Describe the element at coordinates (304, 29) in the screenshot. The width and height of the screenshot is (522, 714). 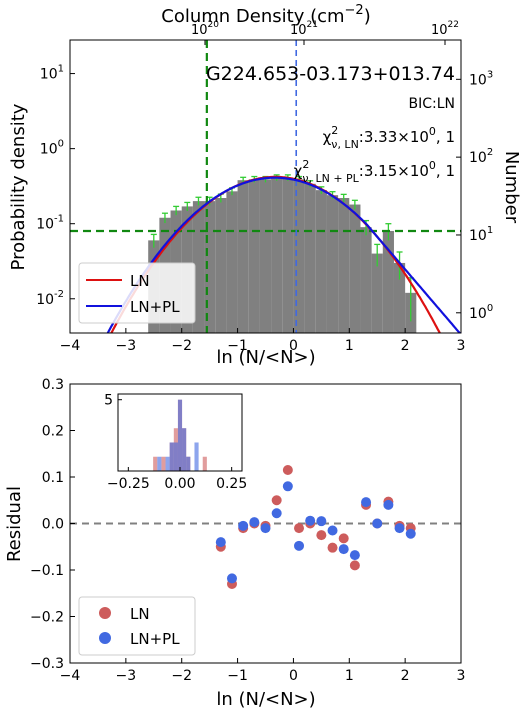
I see `top-axis-tick-label: 1021` at that location.